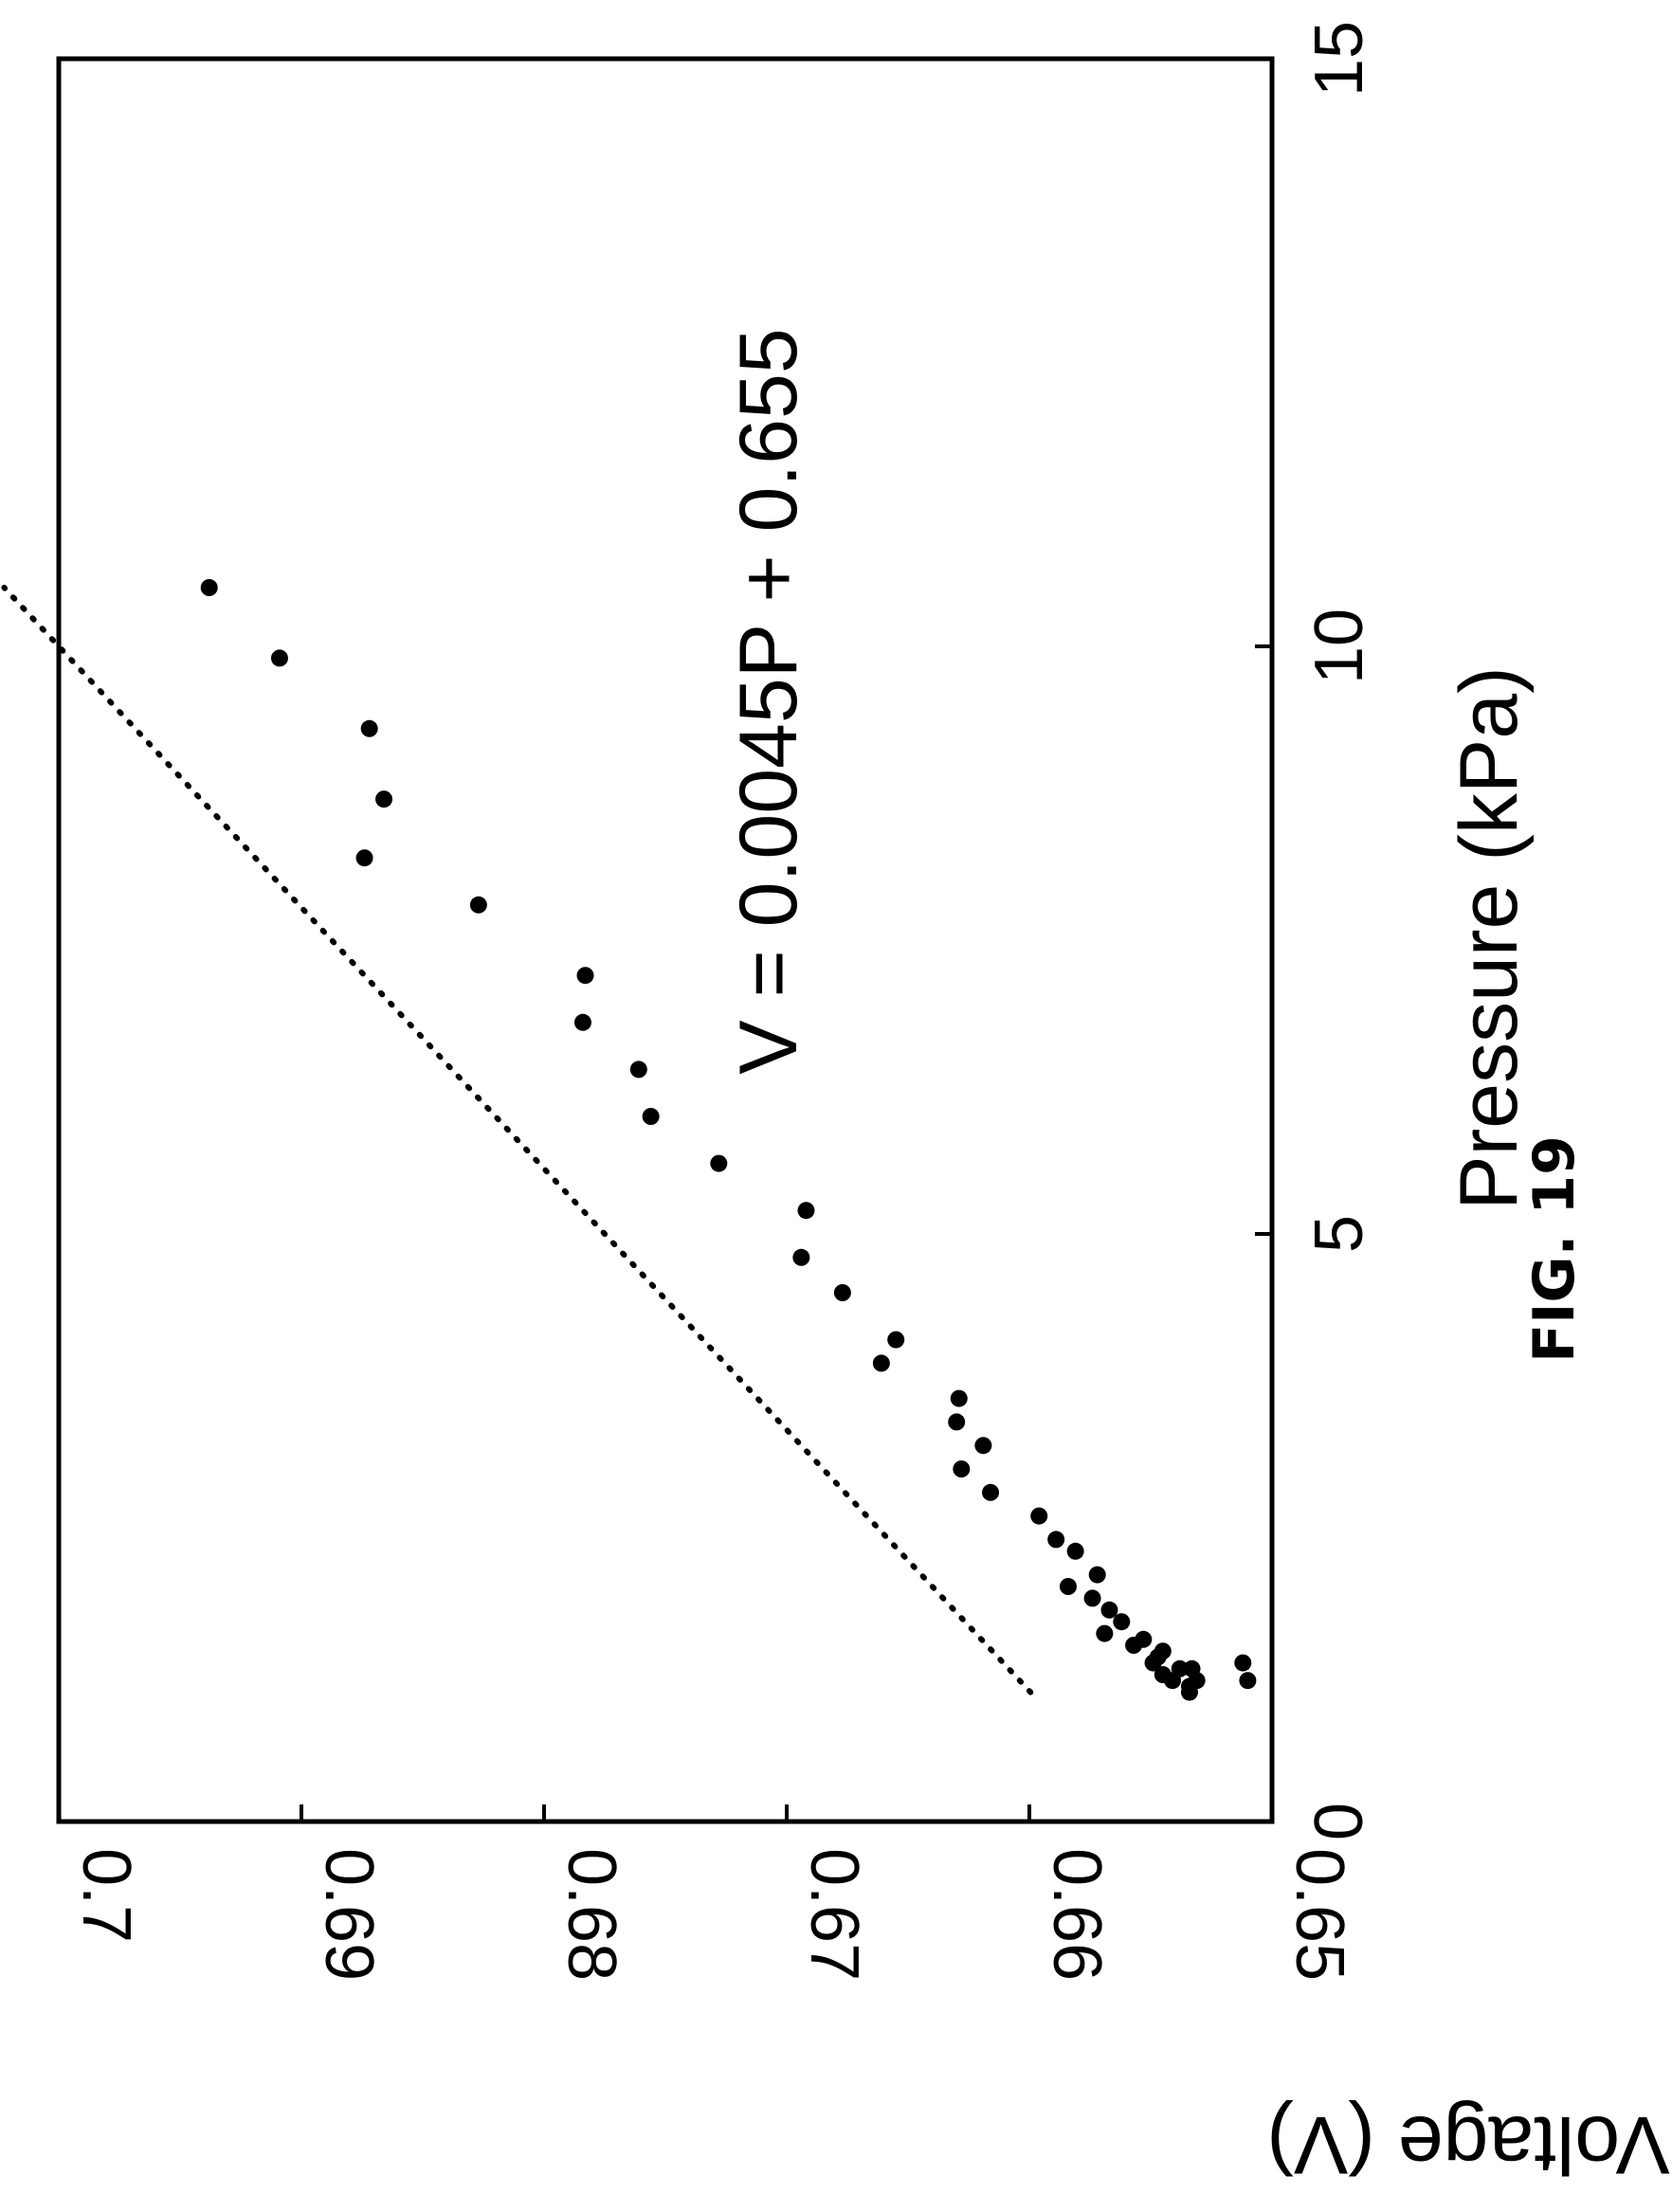 The image size is (1672, 2212). Describe the element at coordinates (1316, 930) in the screenshot. I see `x-axis-ticks: 0 5 10 15` at that location.